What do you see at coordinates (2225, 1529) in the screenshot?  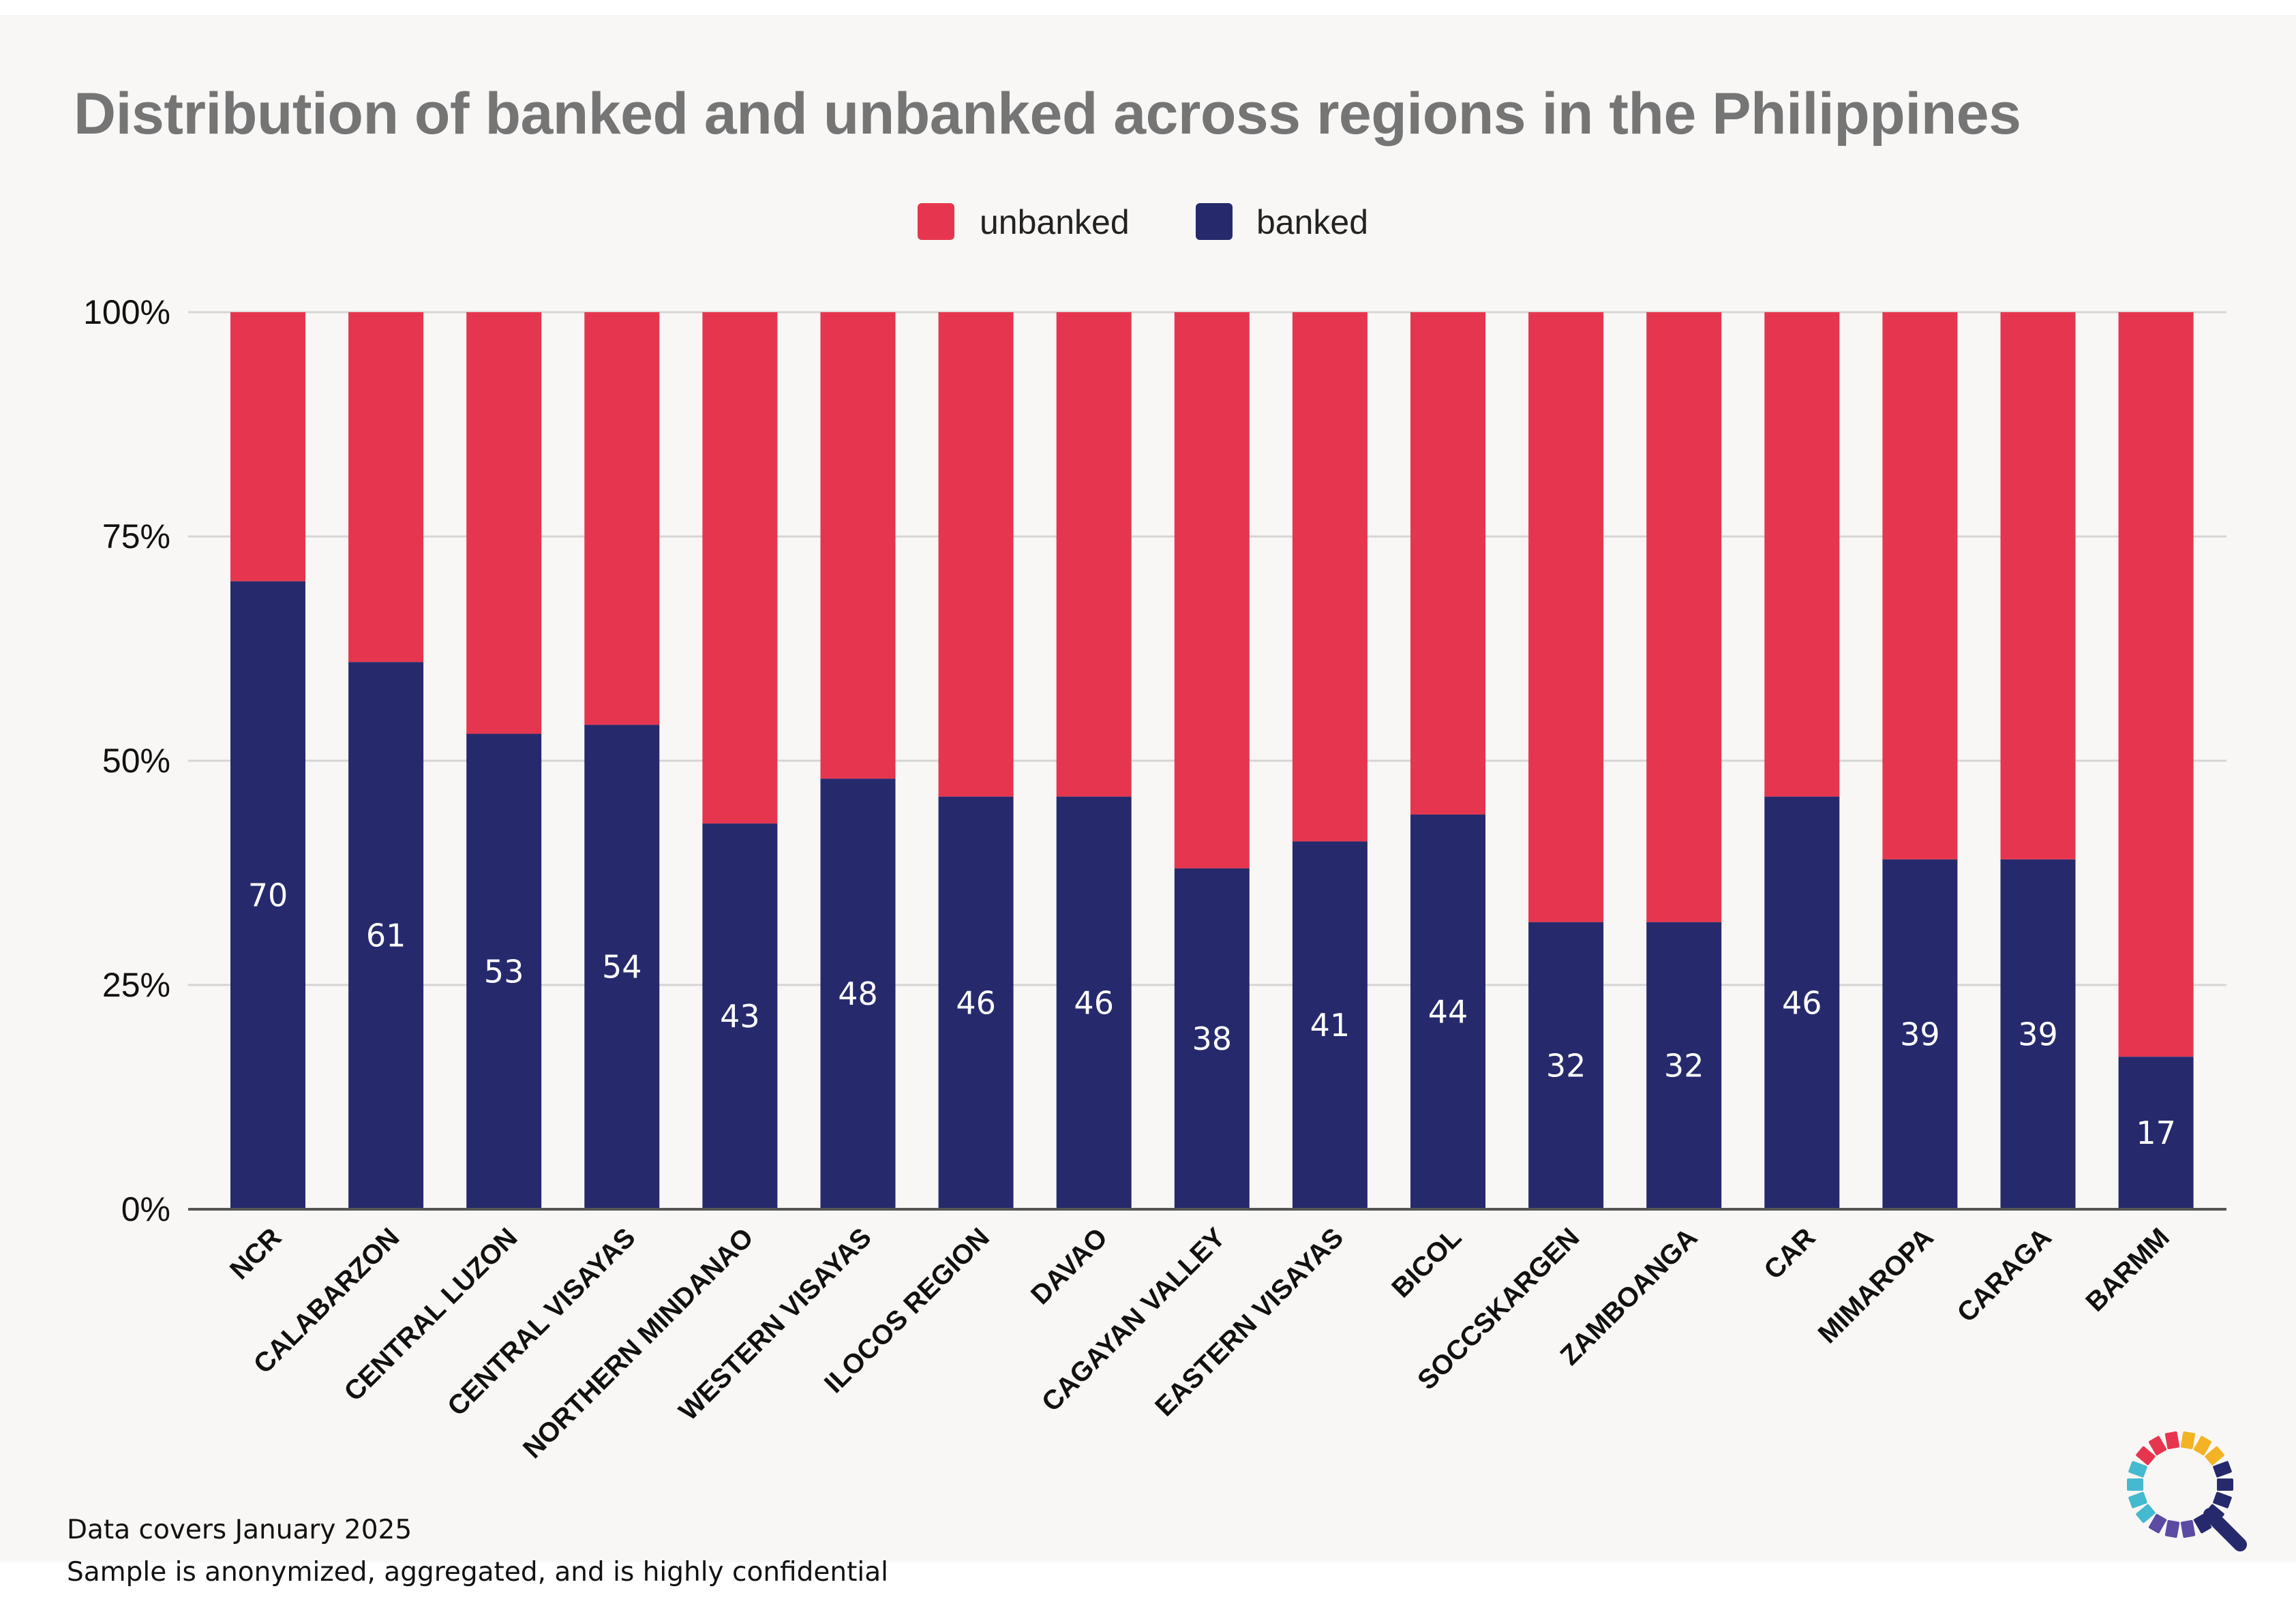 I see `logo-handle` at bounding box center [2225, 1529].